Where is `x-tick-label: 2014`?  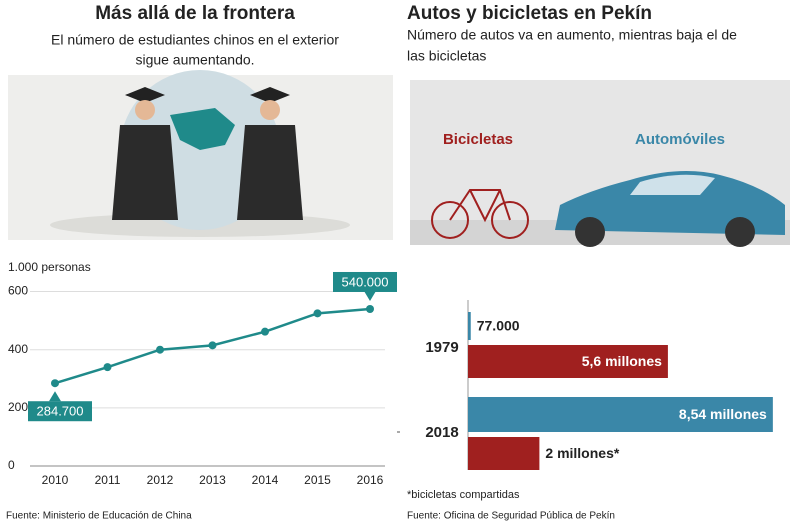
x-tick-label: 2014 is located at coordinates (265, 480).